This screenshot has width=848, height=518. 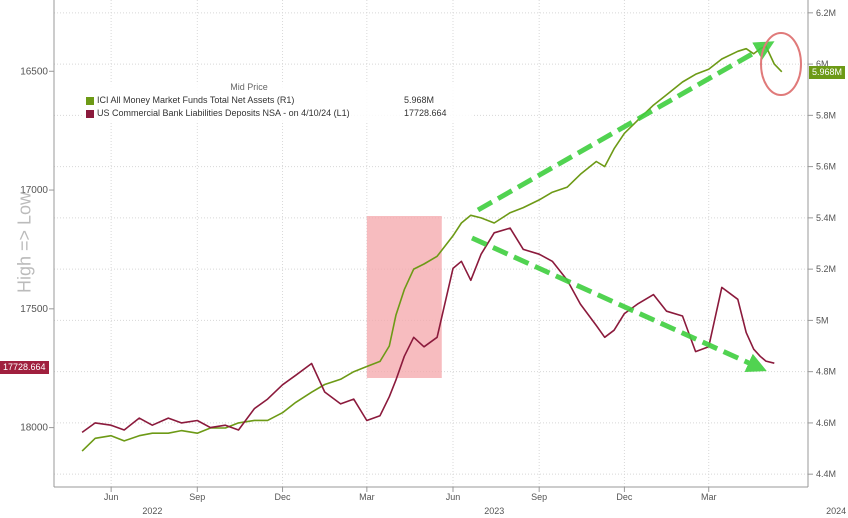 I want to click on x-tick-0: Jun, so click(x=111, y=497).